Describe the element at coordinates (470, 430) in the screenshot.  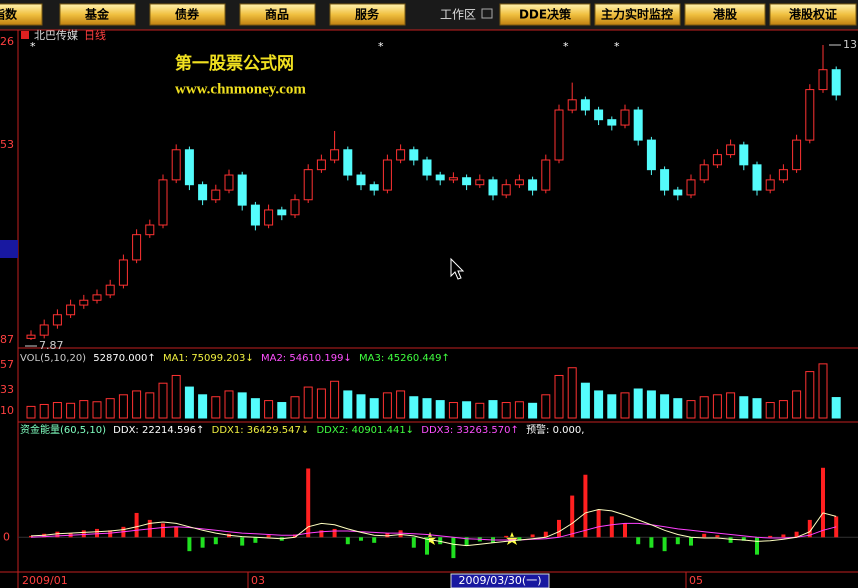
I see `header-item: DDX3: 33263.570↑` at that location.